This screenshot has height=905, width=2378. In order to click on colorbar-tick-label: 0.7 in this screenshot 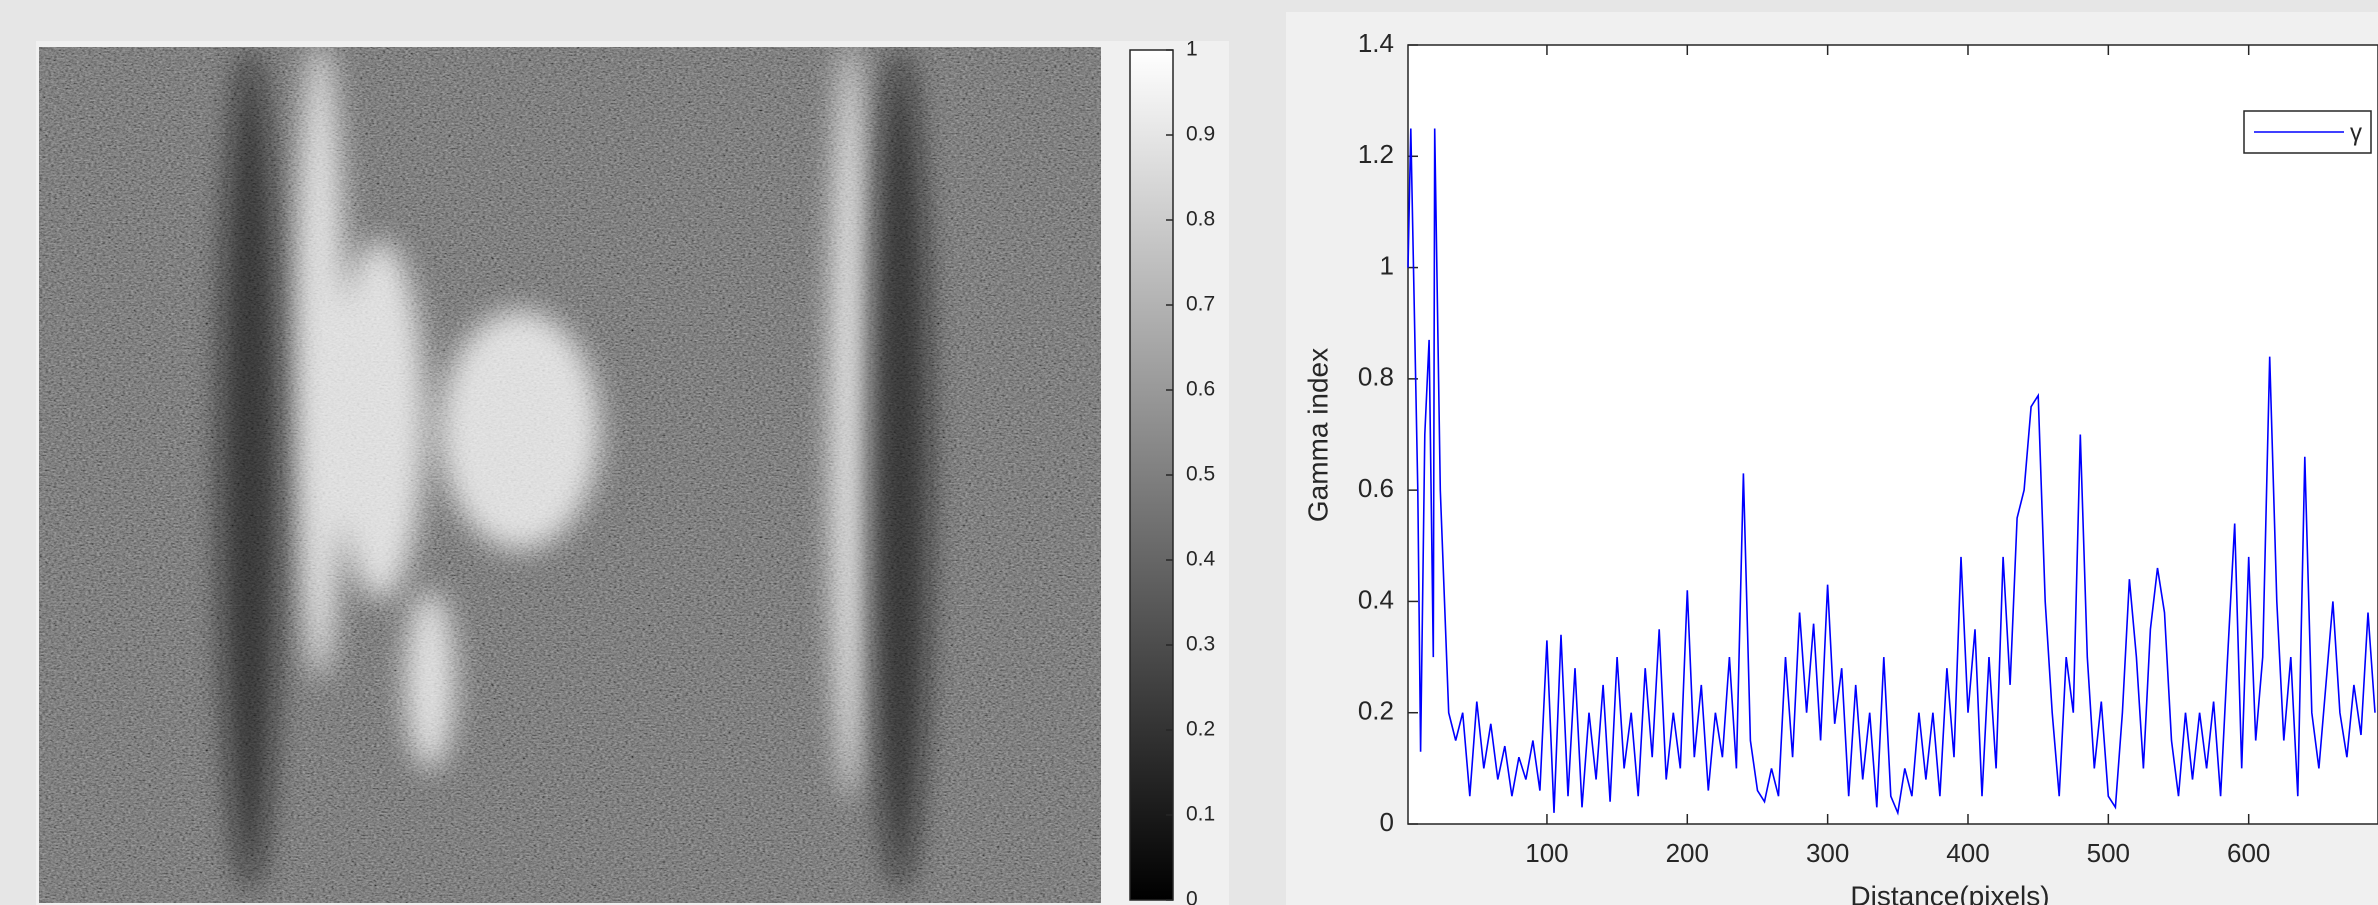, I will do `click(1200, 304)`.